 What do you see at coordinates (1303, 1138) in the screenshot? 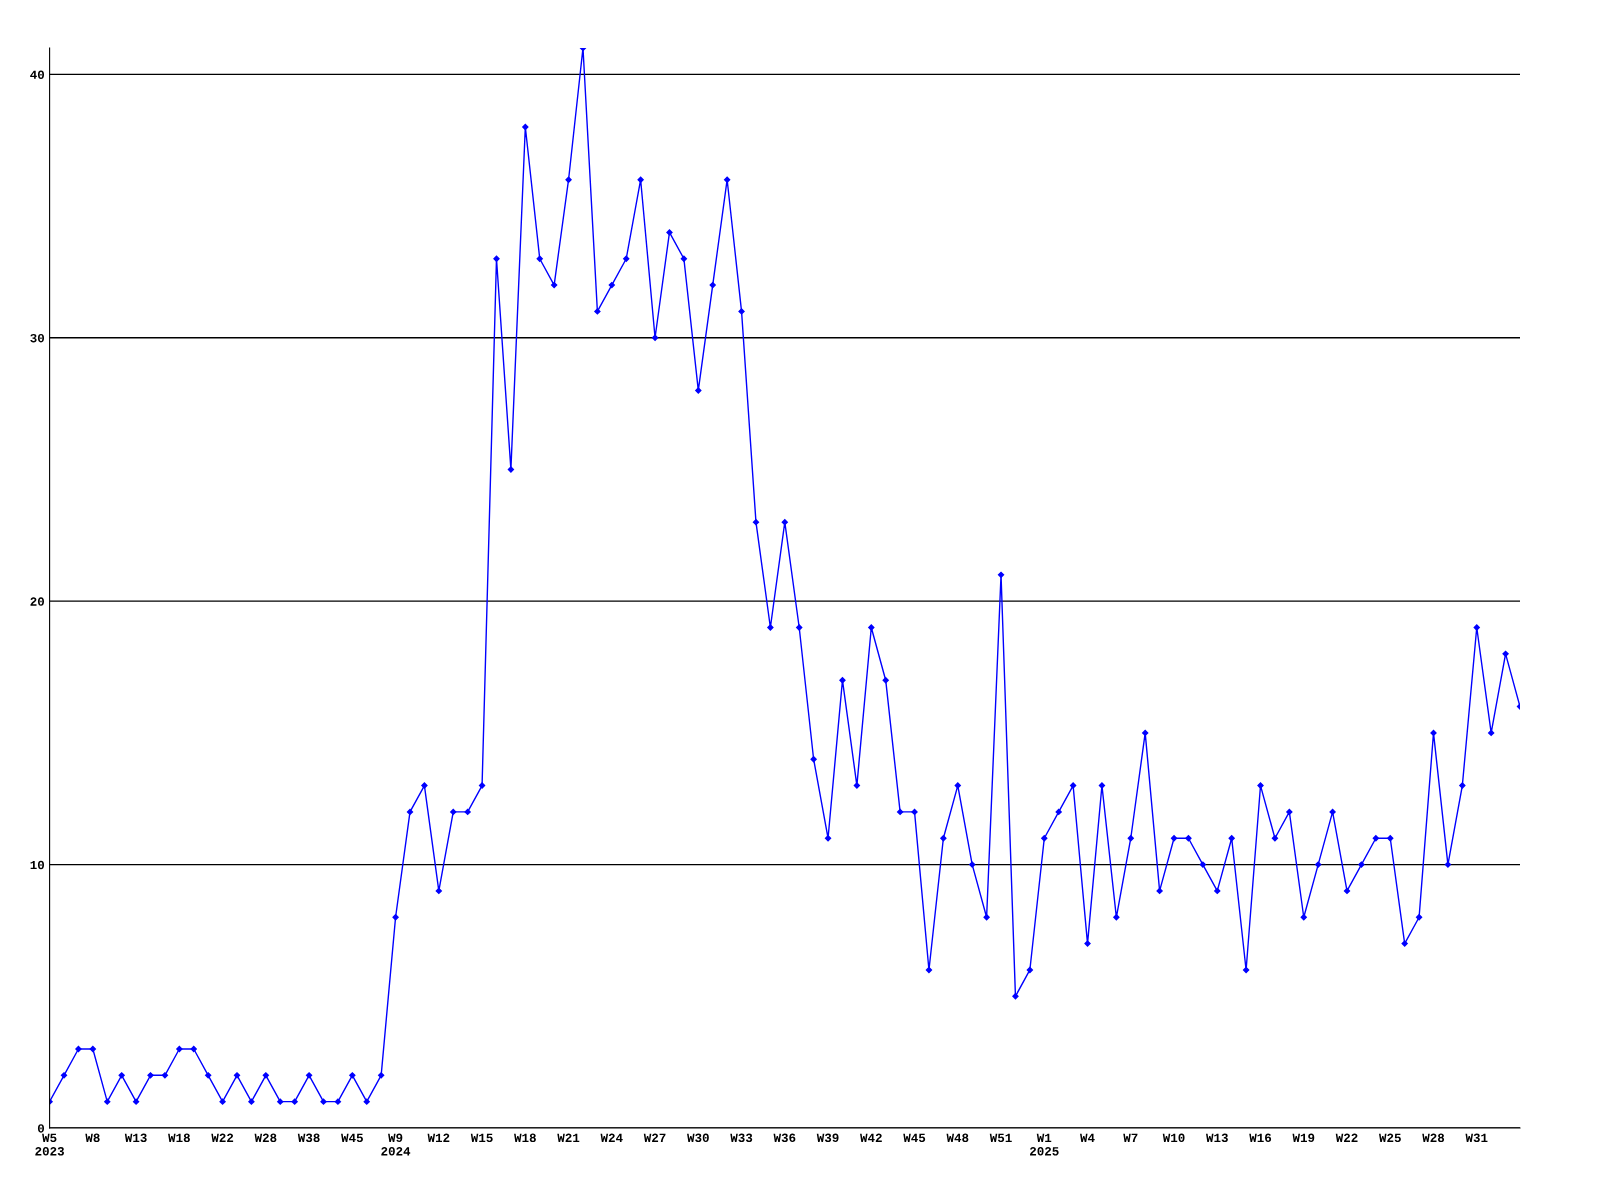
I see `x-tick-label: W19` at bounding box center [1303, 1138].